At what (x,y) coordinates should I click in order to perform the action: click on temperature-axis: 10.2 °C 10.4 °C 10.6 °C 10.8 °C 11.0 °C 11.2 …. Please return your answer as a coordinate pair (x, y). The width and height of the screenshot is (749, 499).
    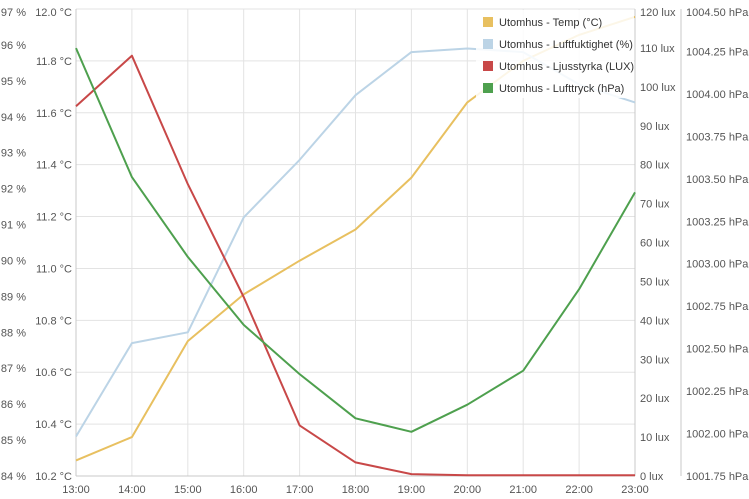
    Looking at the image, I should click on (53, 245).